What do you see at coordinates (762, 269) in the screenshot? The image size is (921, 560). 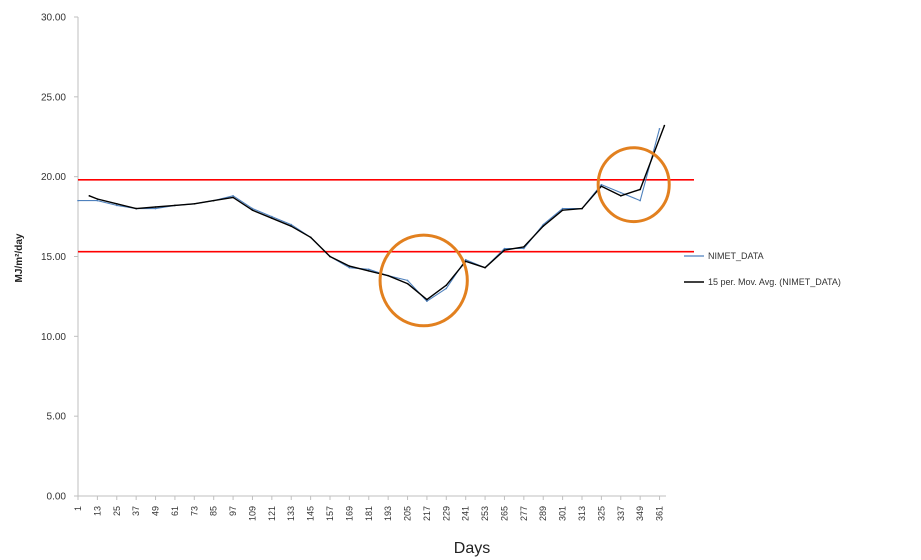 I see `legend: NIMET_DATA 15 per. Mov. Avg. (NIMET_DATA)` at bounding box center [762, 269].